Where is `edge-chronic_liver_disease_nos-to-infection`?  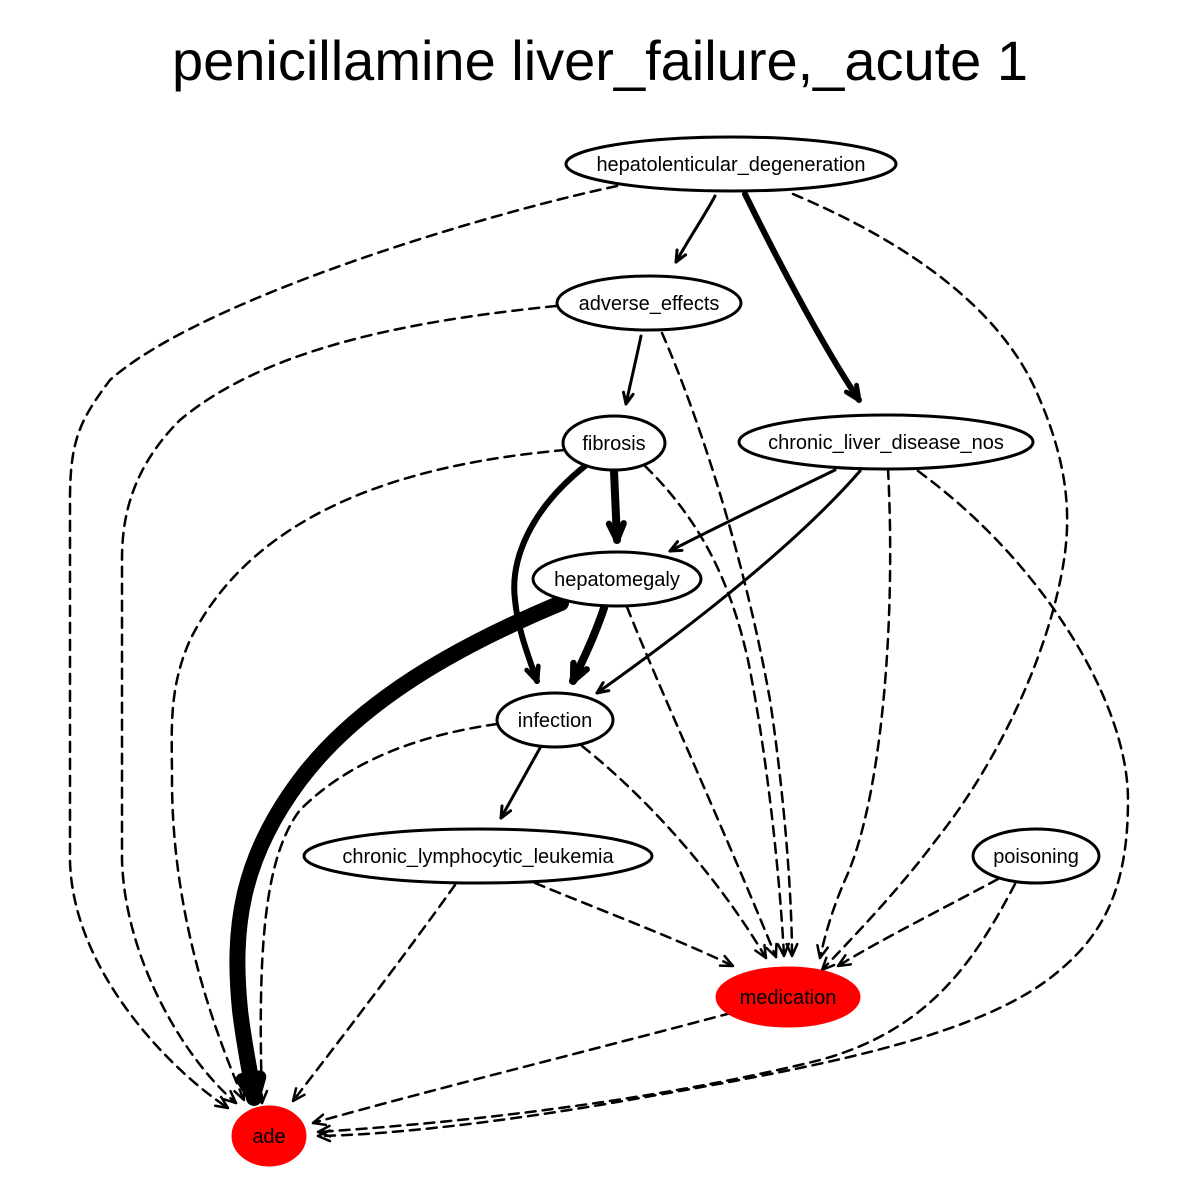
edge-chronic_liver_disease_nos-to-infection is located at coordinates (728, 582).